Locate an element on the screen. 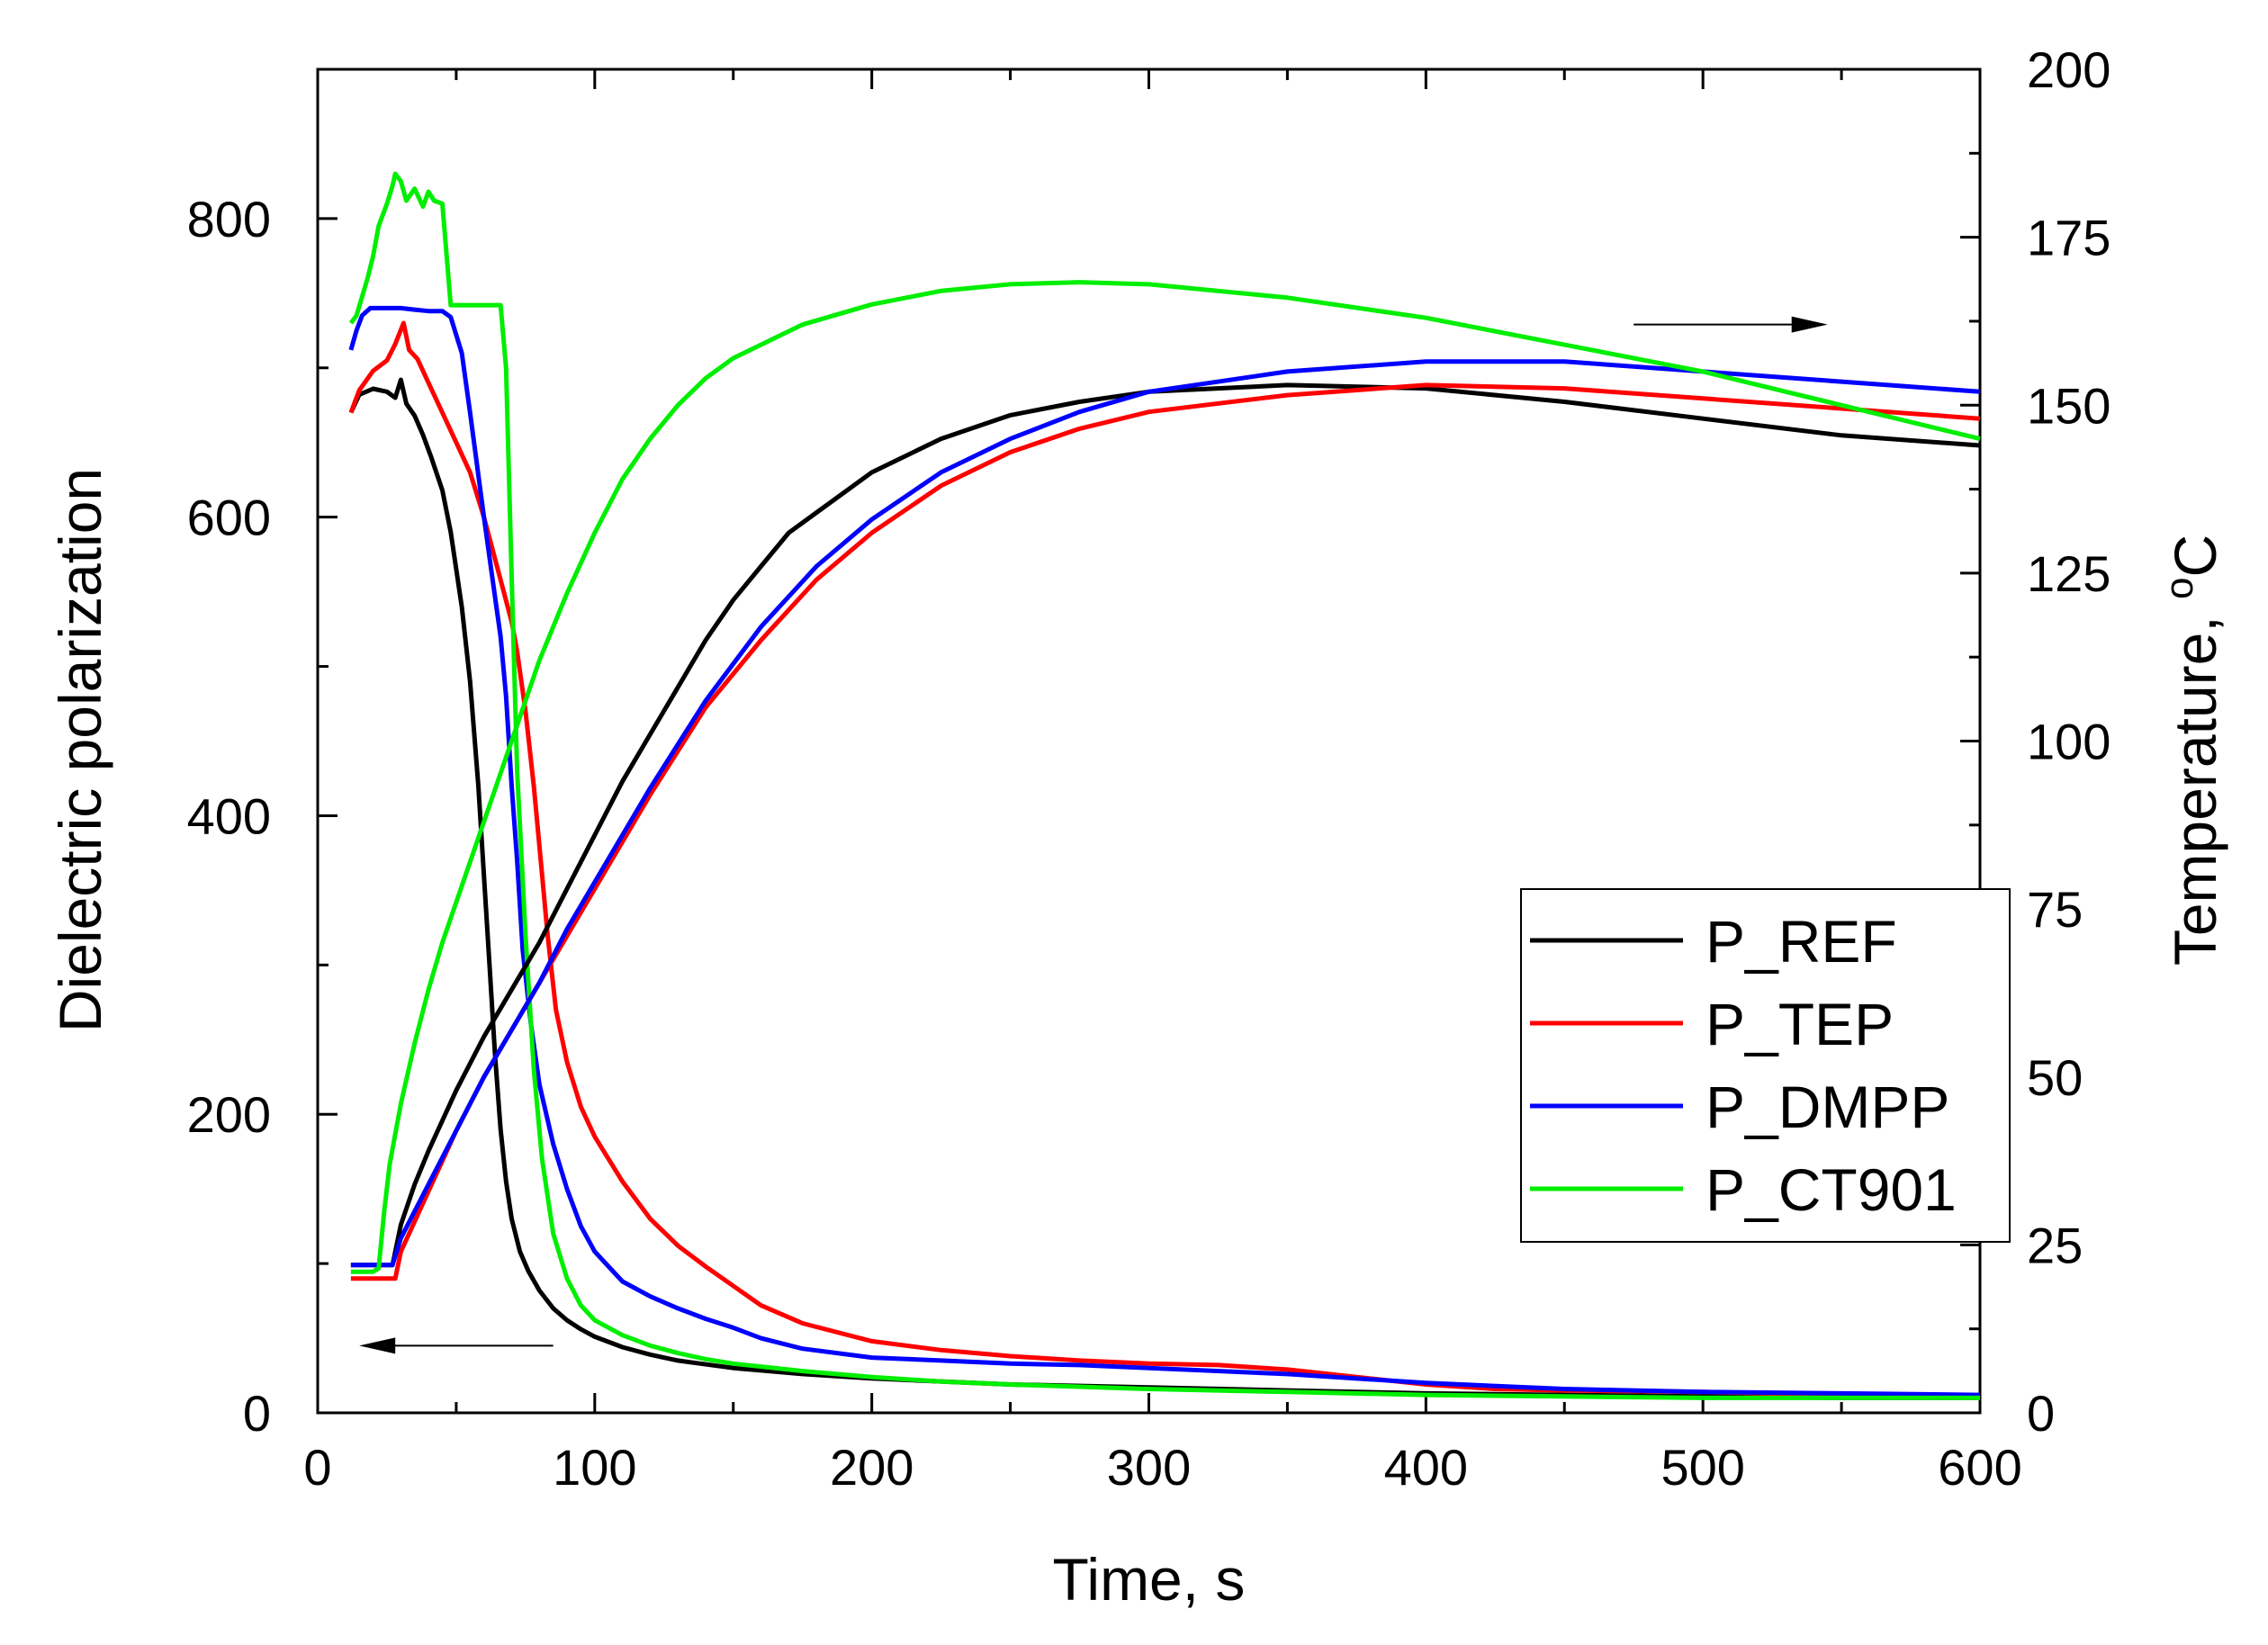 The width and height of the screenshot is (2268, 1645). x-tick-label: 300 is located at coordinates (1149, 1467).